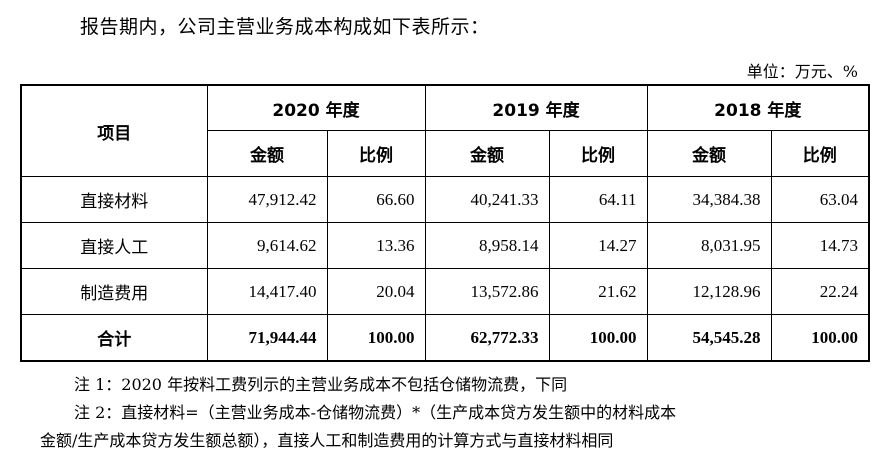  What do you see at coordinates (709, 245) in the screenshot?
I see `table-cell: 8,031.95` at bounding box center [709, 245].